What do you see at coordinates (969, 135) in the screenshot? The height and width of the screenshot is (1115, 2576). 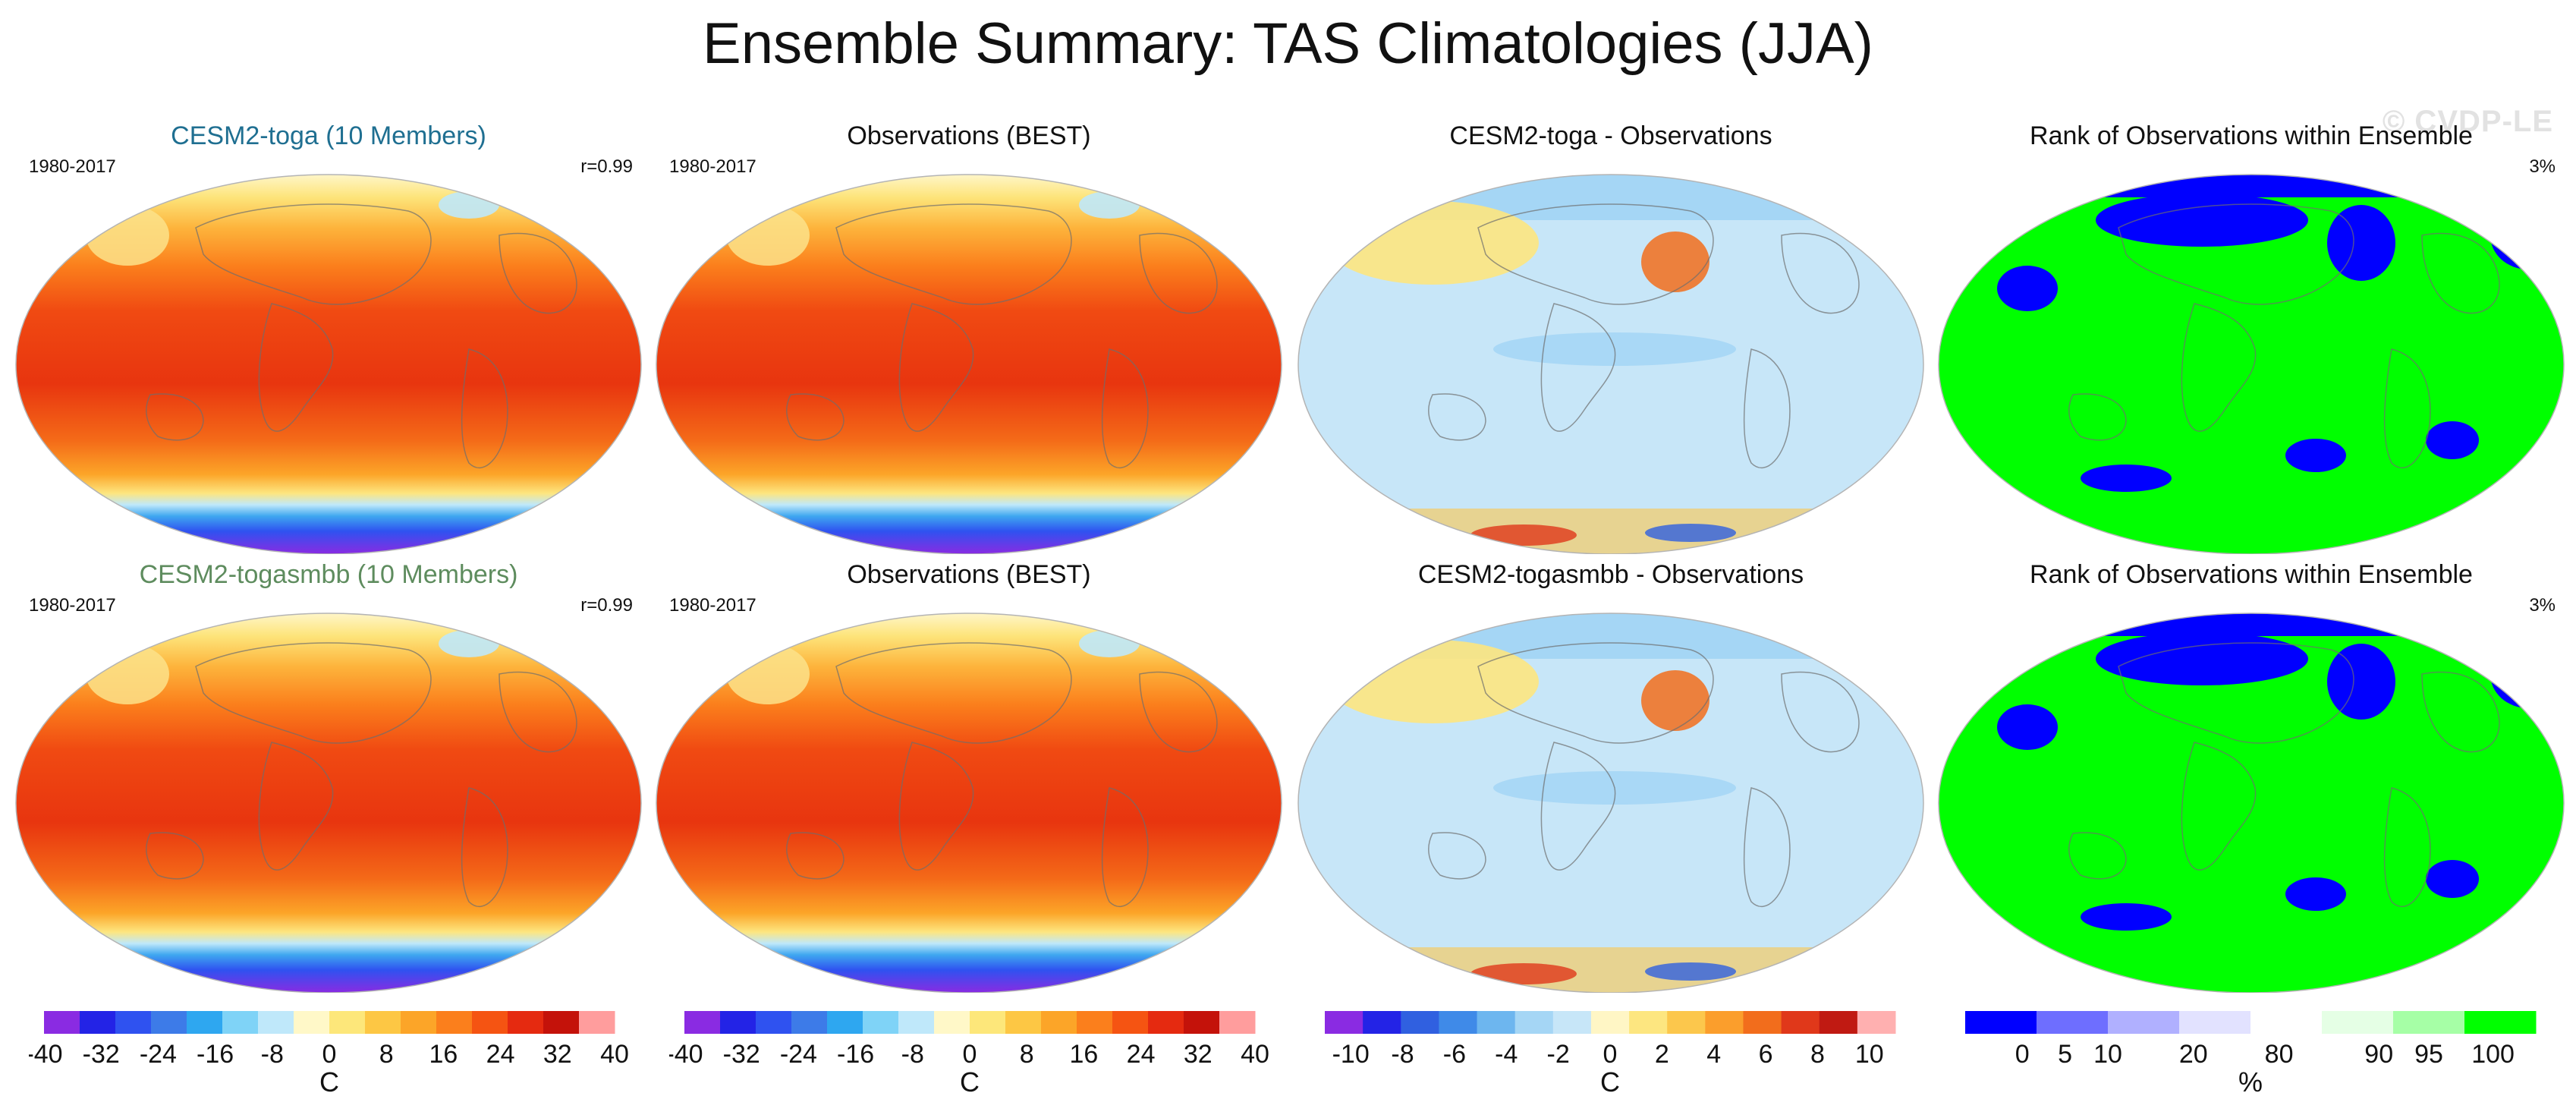 I see `panel-title: Observations (BEST)` at bounding box center [969, 135].